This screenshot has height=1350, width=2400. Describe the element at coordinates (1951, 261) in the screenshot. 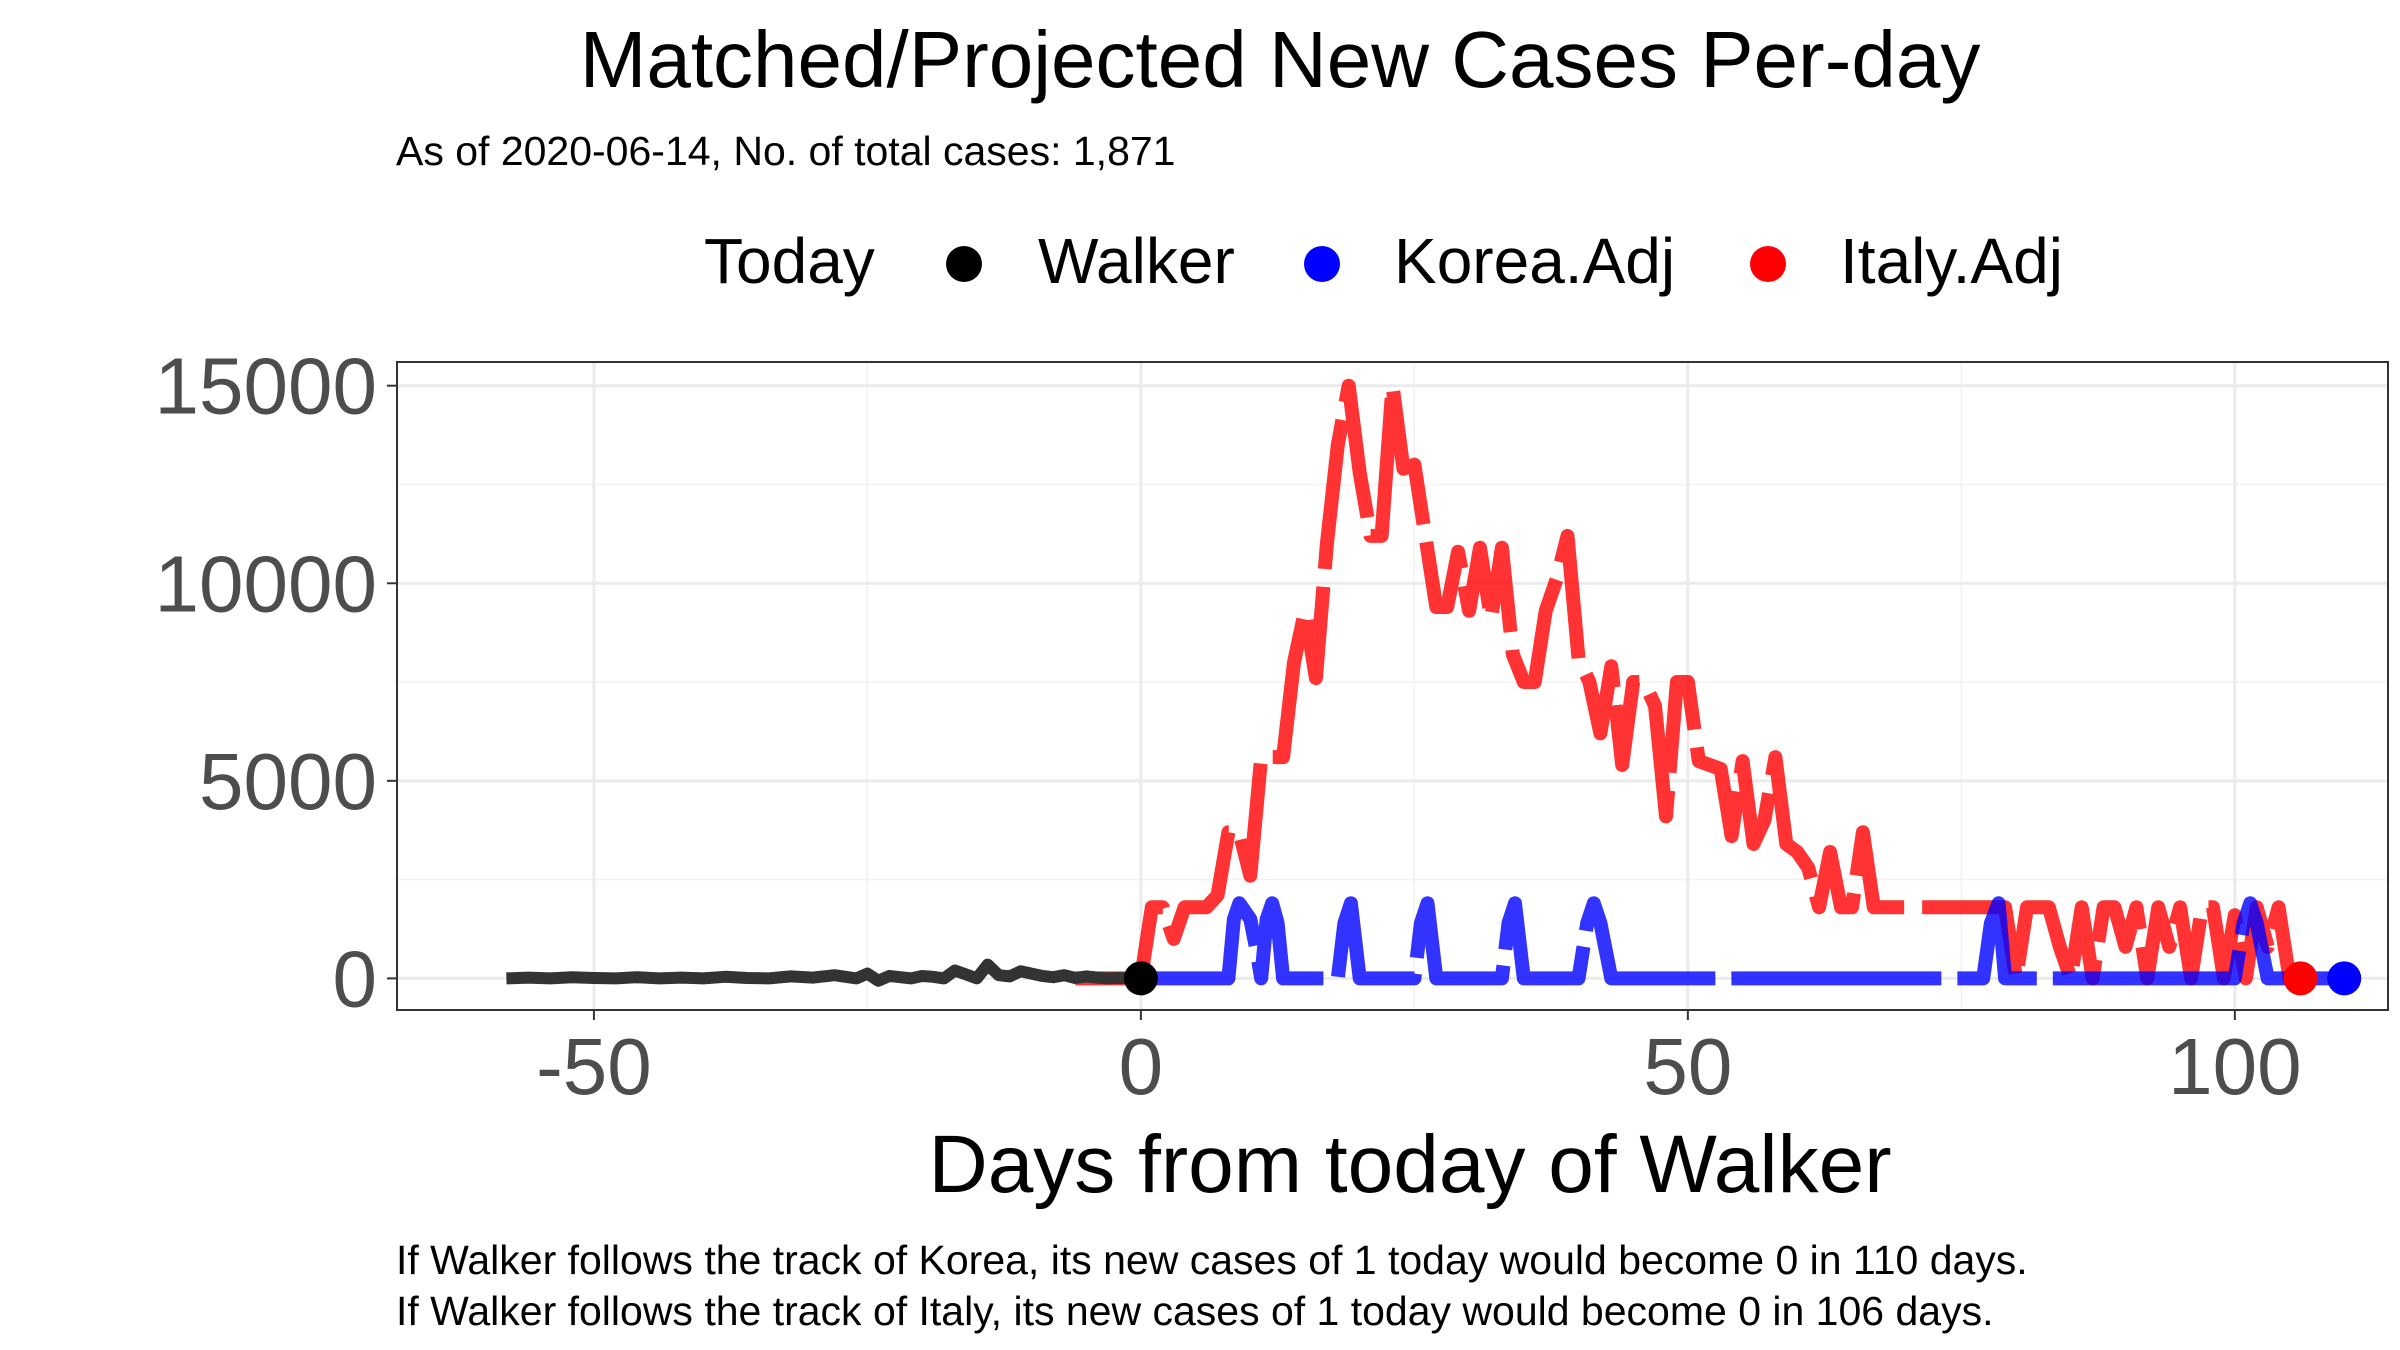

I see `legend-label-italy: Italy.Adj` at that location.